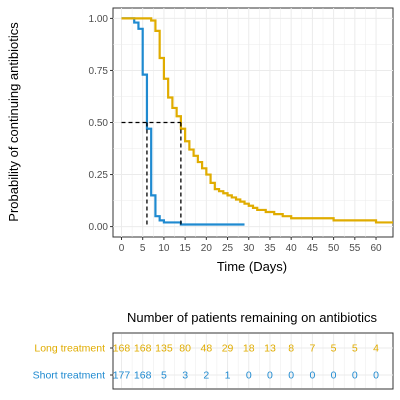 This screenshot has width=400, height=400. I want to click on risk-cell: 13, so click(270, 349).